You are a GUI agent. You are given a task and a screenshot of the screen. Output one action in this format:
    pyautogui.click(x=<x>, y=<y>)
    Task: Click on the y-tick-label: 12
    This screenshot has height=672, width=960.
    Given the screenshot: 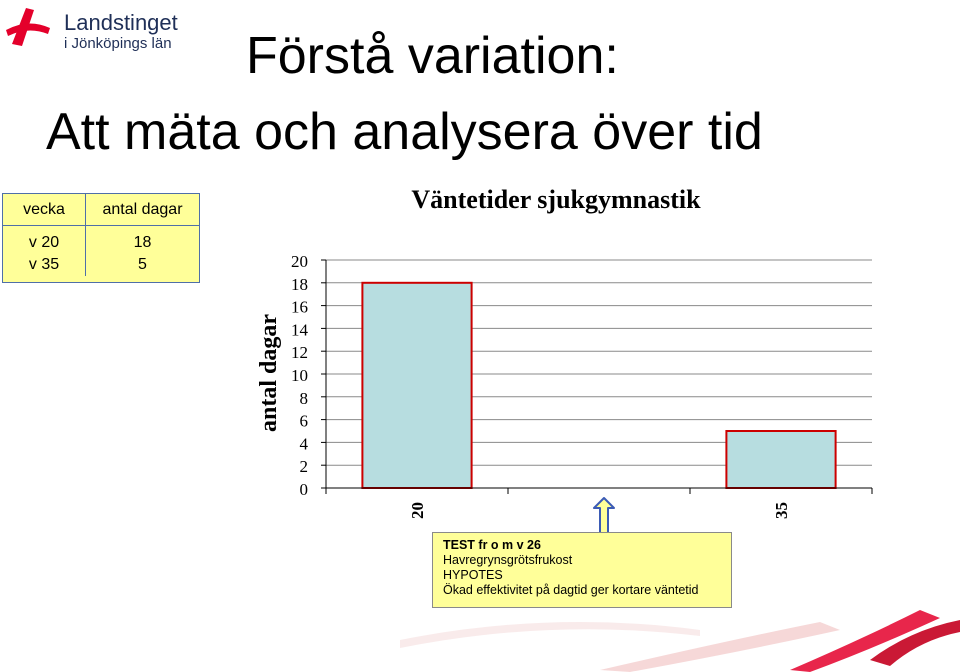 What is the action you would take?
    pyautogui.click(x=299, y=352)
    